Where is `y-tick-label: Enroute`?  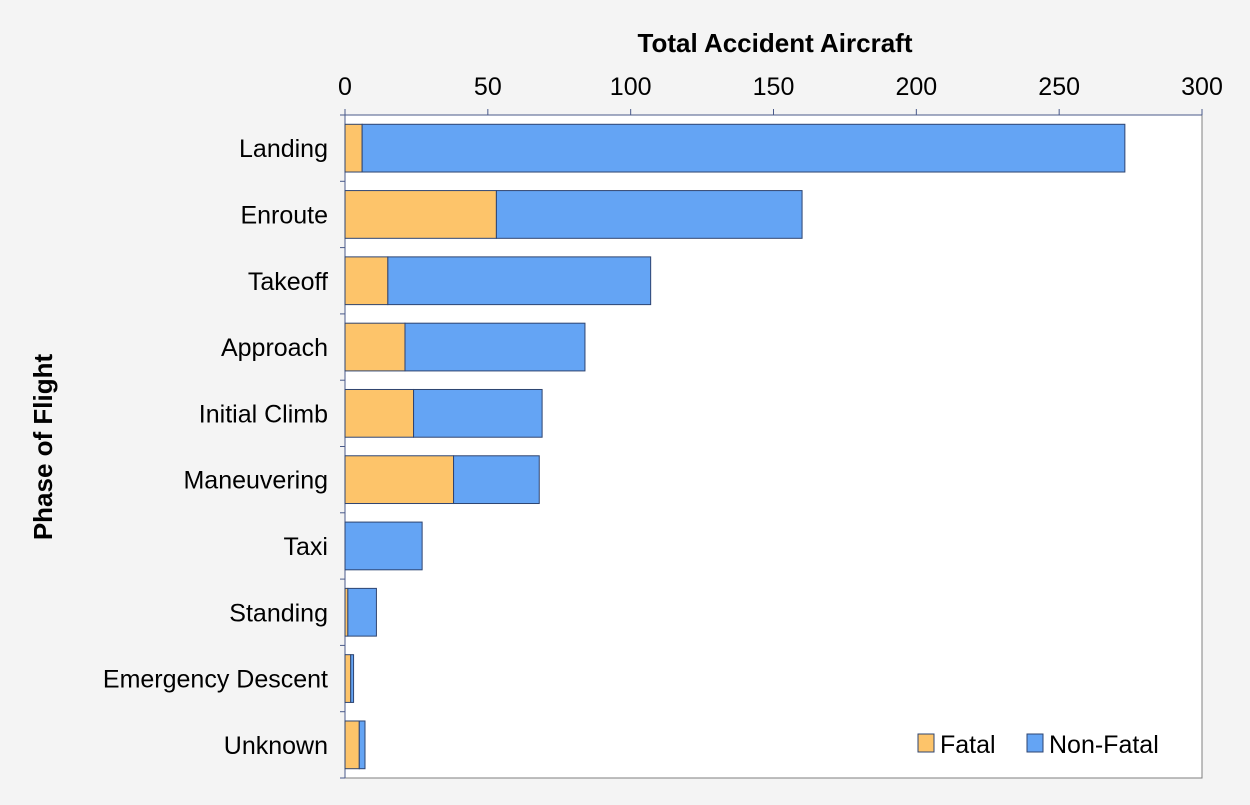 y-tick-label: Enroute is located at coordinates (284, 215).